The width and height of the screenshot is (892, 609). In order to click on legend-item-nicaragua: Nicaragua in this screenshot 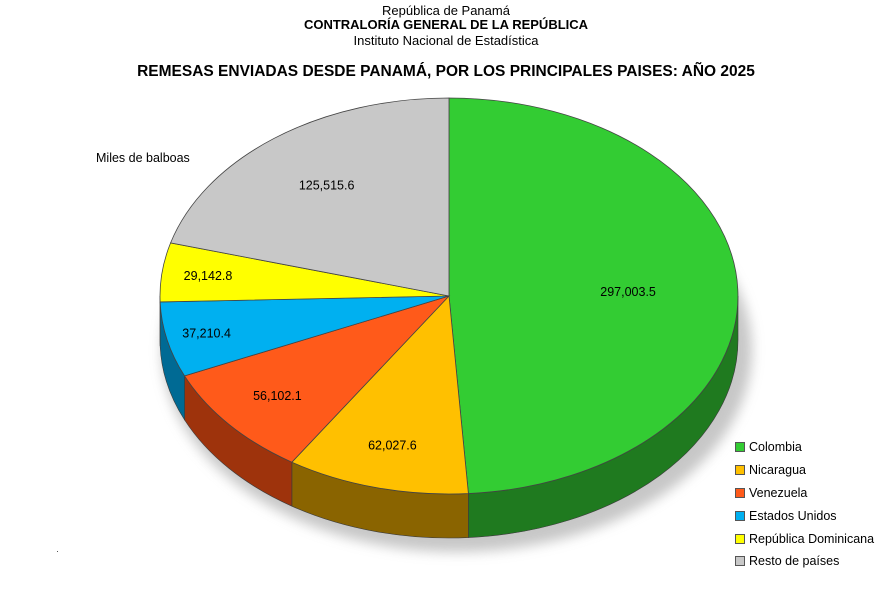, I will do `click(804, 470)`.